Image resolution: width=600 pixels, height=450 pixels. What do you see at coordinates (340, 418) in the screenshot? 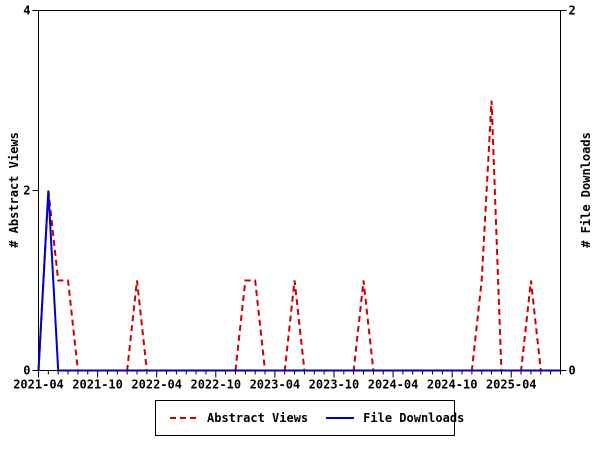
I see `file-downloads-line-sample` at bounding box center [340, 418].